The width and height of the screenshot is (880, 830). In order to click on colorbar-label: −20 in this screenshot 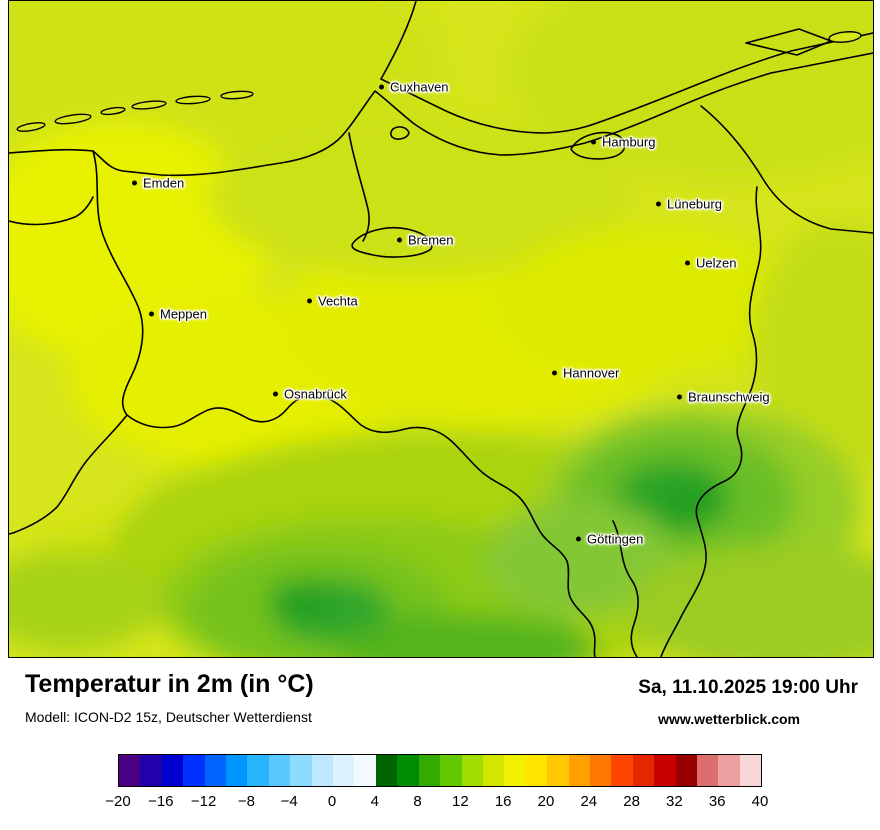, I will do `click(118, 801)`.